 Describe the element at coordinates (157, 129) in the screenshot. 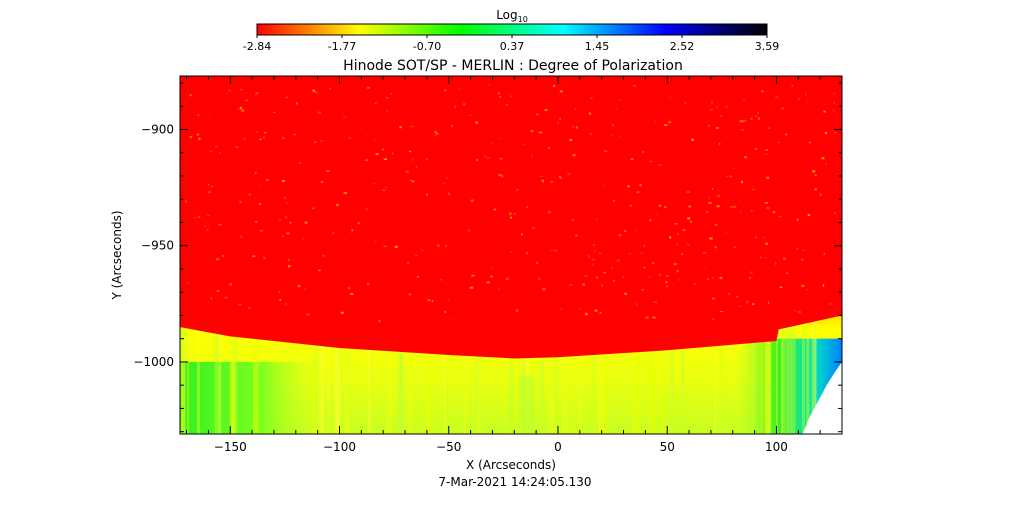

I see `y-tick-label: −900` at that location.